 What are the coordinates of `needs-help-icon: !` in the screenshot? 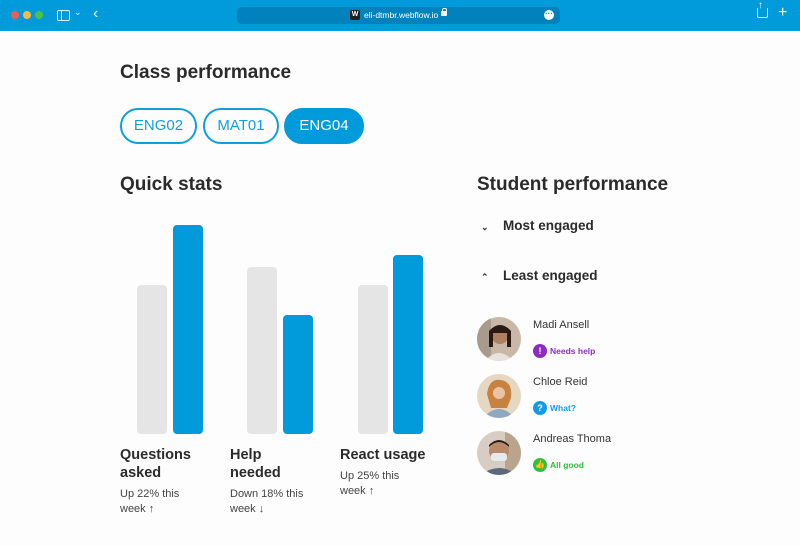 It's located at (540, 350).